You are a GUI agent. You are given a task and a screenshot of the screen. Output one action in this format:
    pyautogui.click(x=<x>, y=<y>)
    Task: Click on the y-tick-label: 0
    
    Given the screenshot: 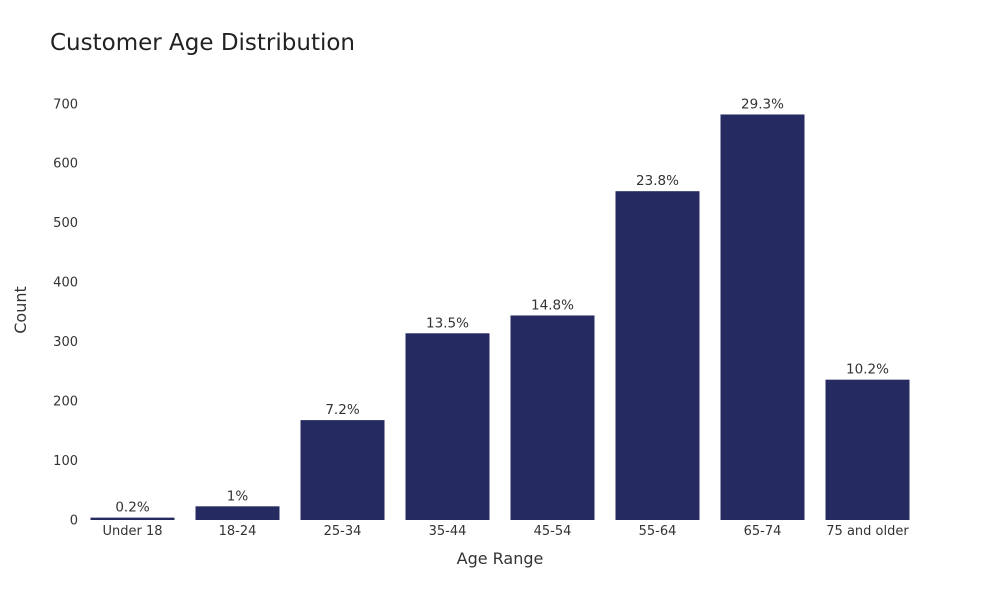 What is the action you would take?
    pyautogui.click(x=74, y=521)
    